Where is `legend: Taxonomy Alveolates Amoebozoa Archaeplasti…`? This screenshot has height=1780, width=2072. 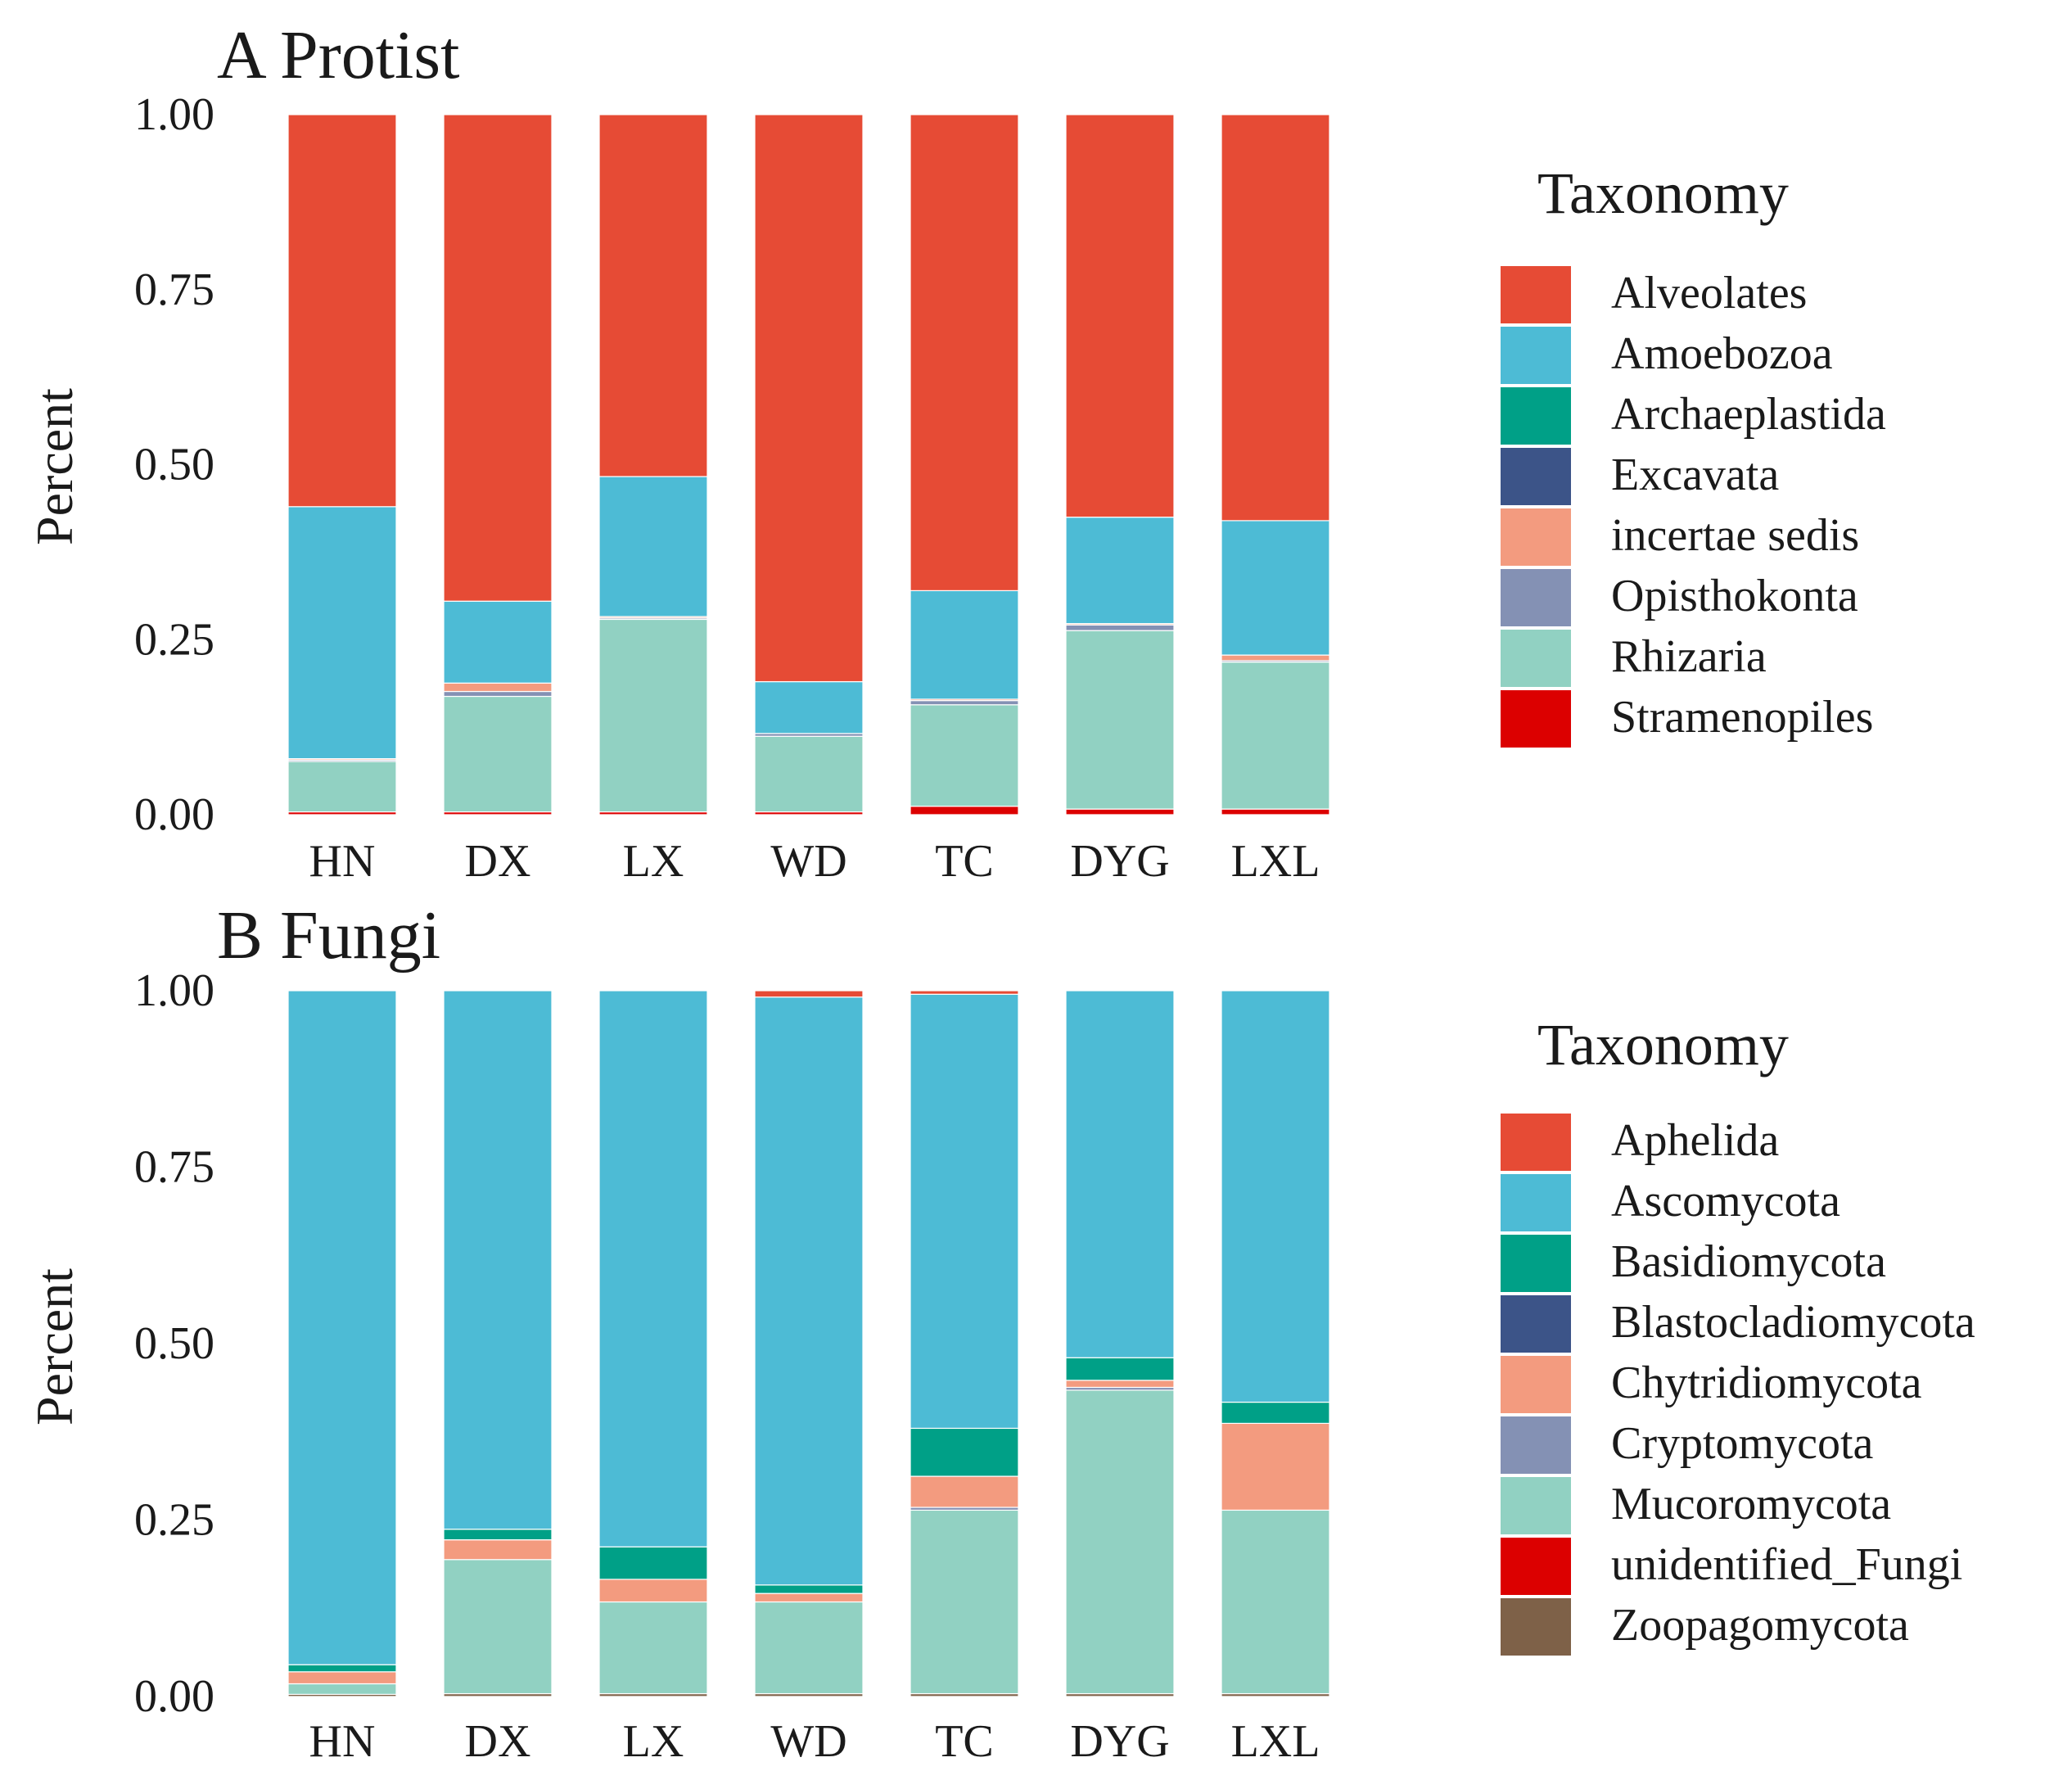 legend: Taxonomy Alveolates Amoebozoa Archaeplasti… is located at coordinates (1693, 454).